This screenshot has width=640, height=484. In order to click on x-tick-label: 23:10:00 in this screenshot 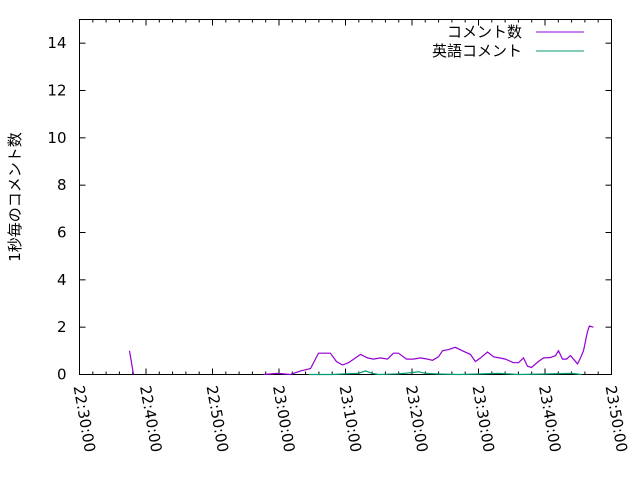, I will do `click(350, 418)`.